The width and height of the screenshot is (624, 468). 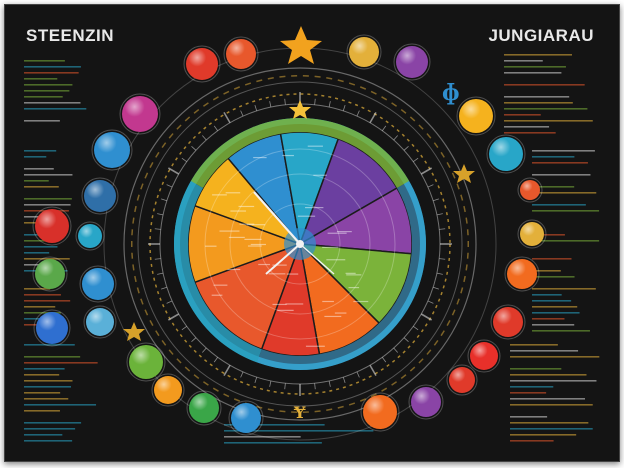 What do you see at coordinates (134, 331) in the screenshot?
I see `small-star-left-icon` at bounding box center [134, 331].